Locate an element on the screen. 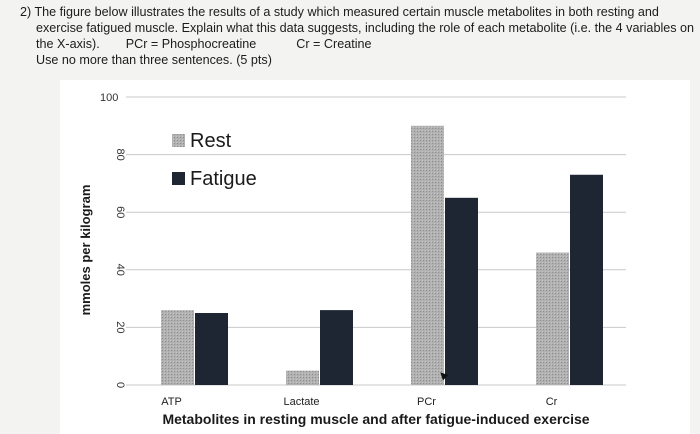 This screenshot has width=700, height=434. cr-definition: Cr = Creatine is located at coordinates (334, 44).